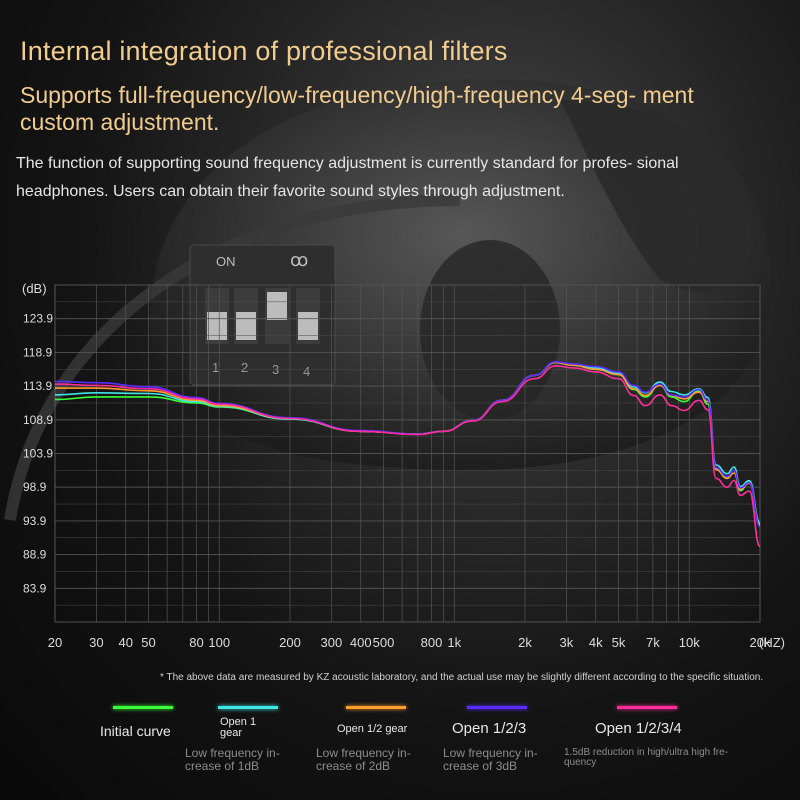 The height and width of the screenshot is (800, 800). Describe the element at coordinates (638, 728) in the screenshot. I see `legend-label: Open 1/2/3/4` at that location.